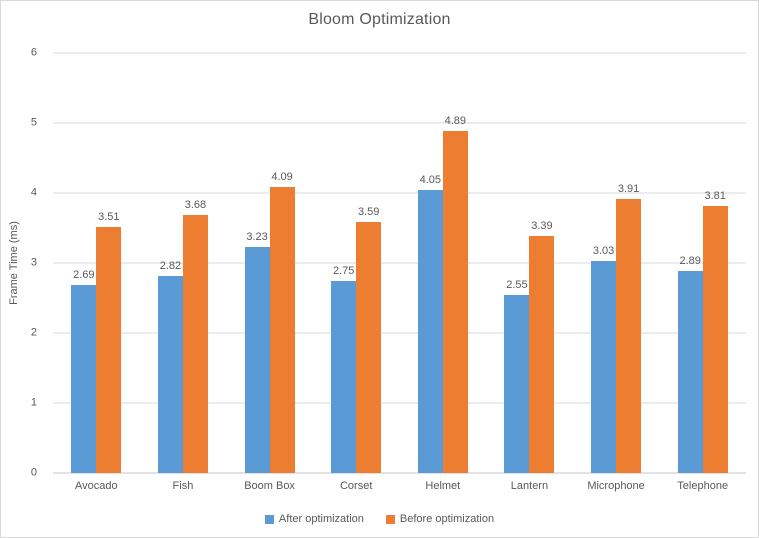 The height and width of the screenshot is (538, 759). What do you see at coordinates (257, 236) in the screenshot?
I see `bar-value-label: 3.23` at bounding box center [257, 236].